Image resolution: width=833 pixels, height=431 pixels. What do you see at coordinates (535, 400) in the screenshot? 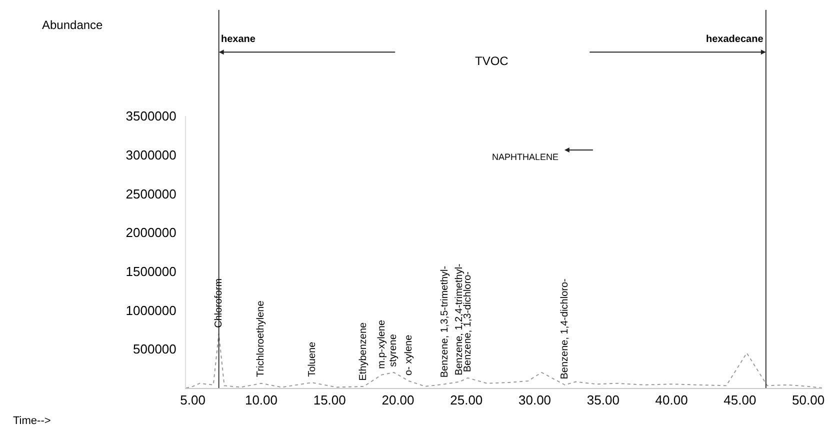
I see `x-tick-label: 30.00` at bounding box center [535, 400].